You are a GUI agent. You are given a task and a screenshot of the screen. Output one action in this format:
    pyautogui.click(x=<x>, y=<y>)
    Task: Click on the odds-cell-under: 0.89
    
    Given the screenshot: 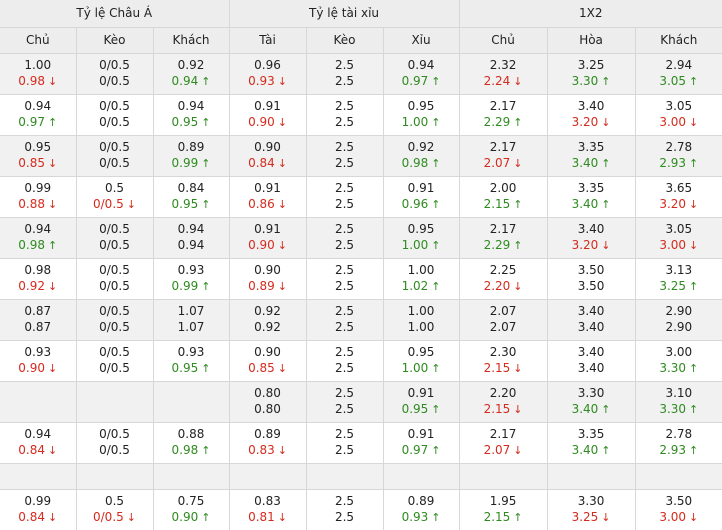 What is the action you would take?
    pyautogui.click(x=421, y=499)
    